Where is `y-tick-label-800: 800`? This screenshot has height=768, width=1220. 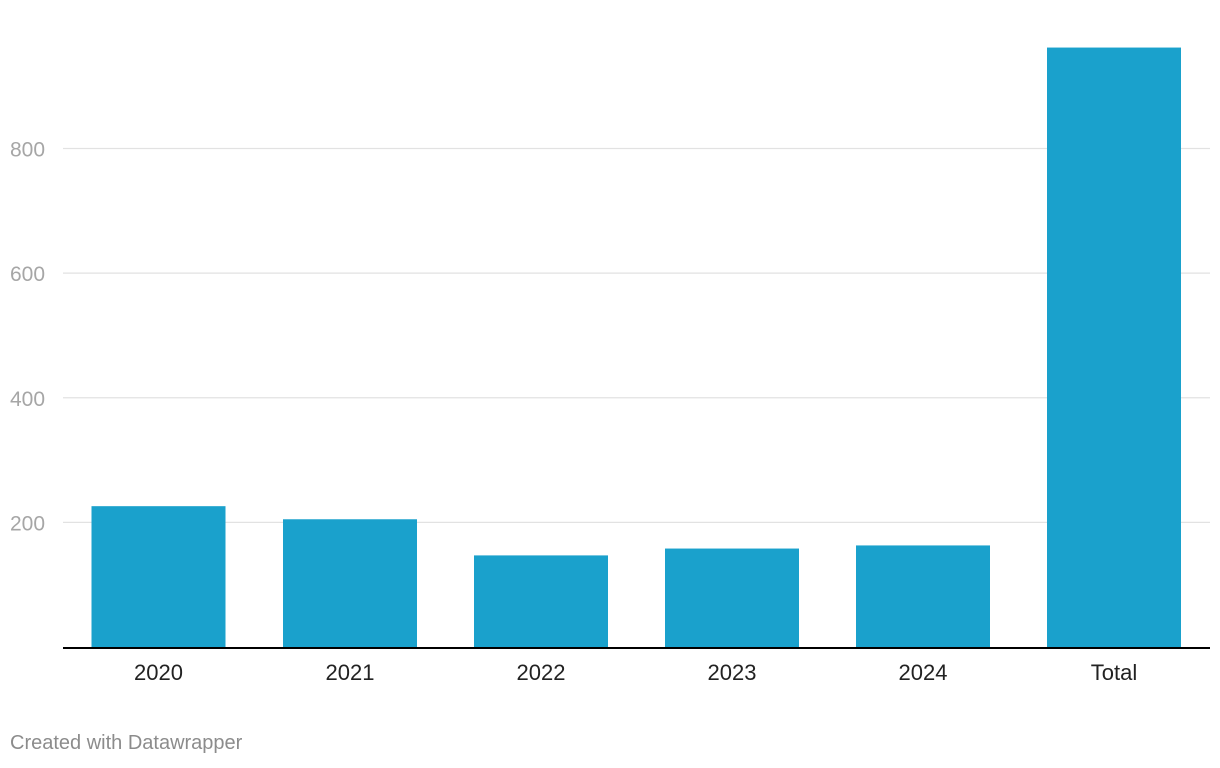 y-tick-label-800: 800 is located at coordinates (27, 150).